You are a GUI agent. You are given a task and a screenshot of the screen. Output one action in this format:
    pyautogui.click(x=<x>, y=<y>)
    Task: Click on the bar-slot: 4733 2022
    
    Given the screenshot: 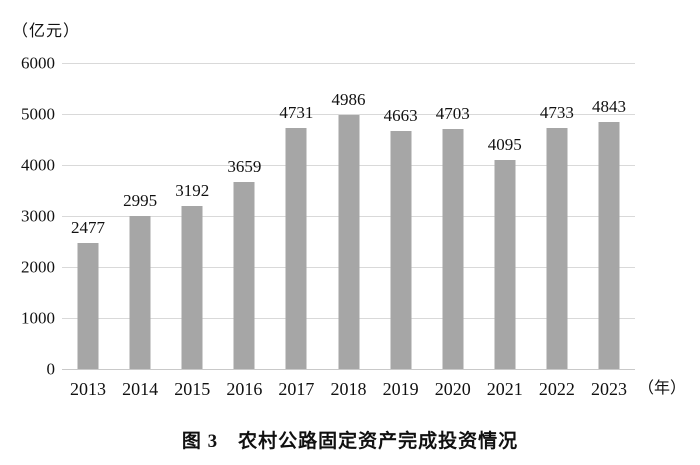 What is the action you would take?
    pyautogui.click(x=557, y=230)
    